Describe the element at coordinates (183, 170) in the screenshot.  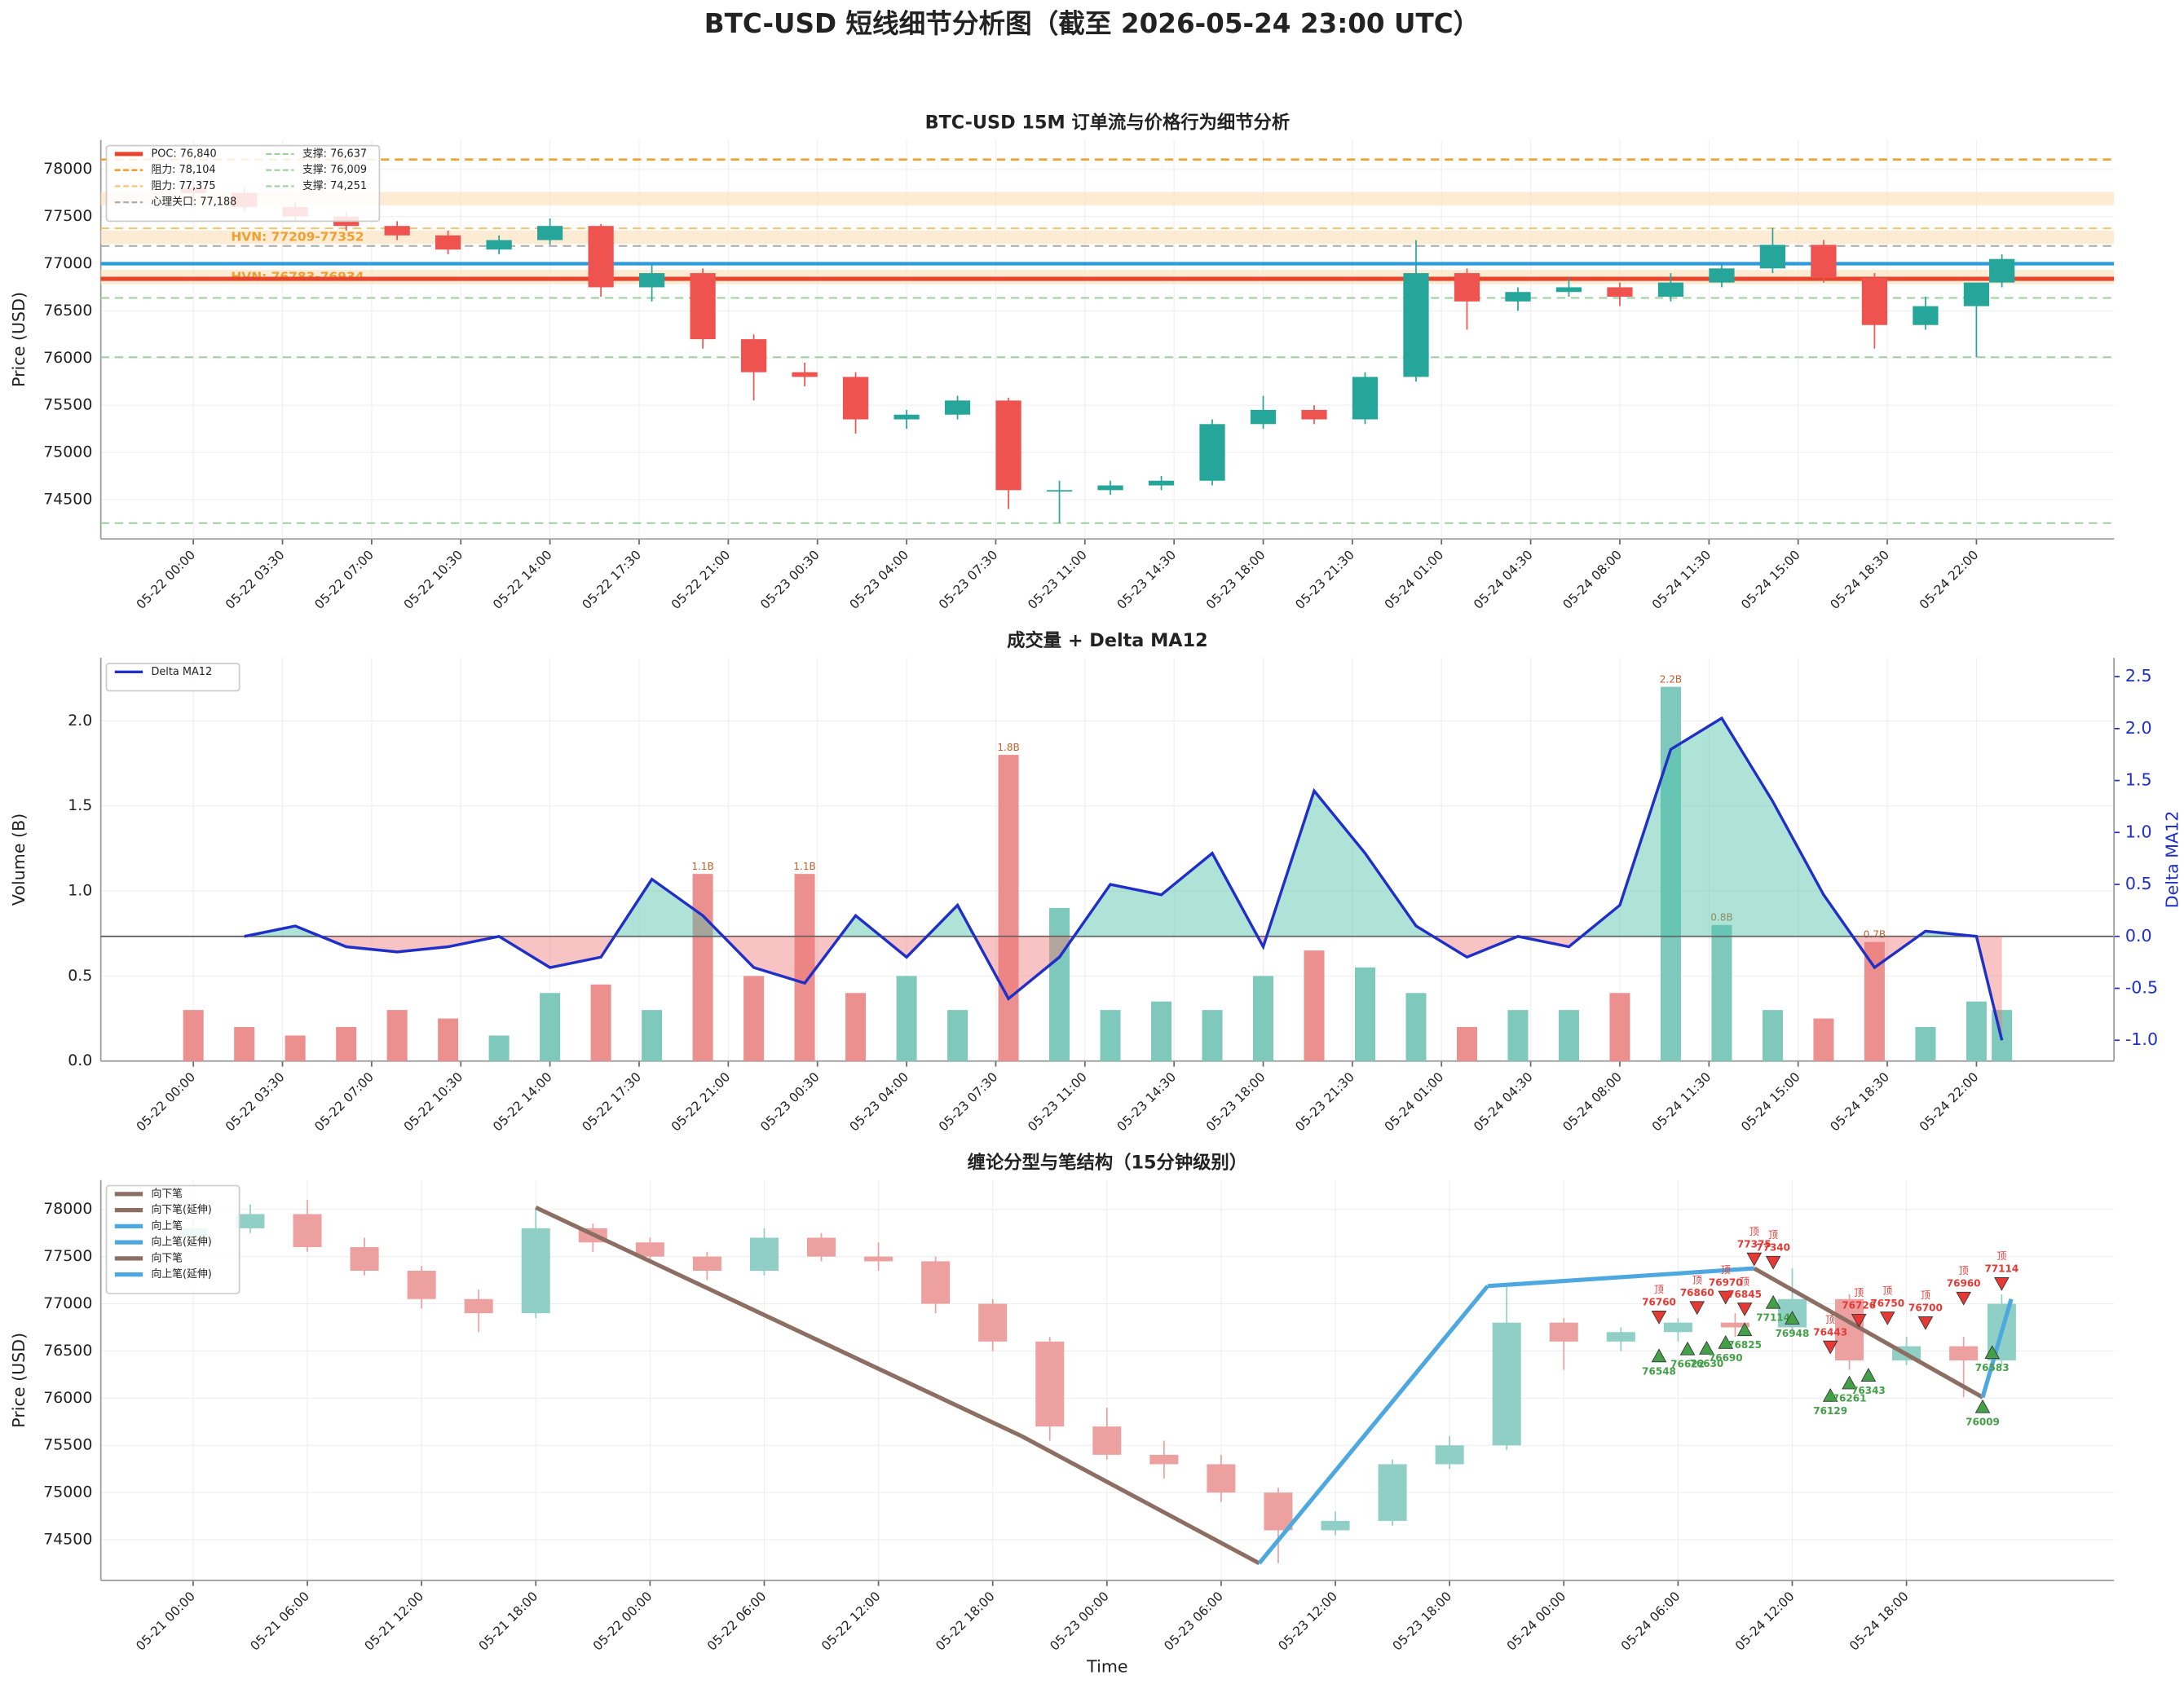
I see `legend-label: 阻力: 78,104` at that location.